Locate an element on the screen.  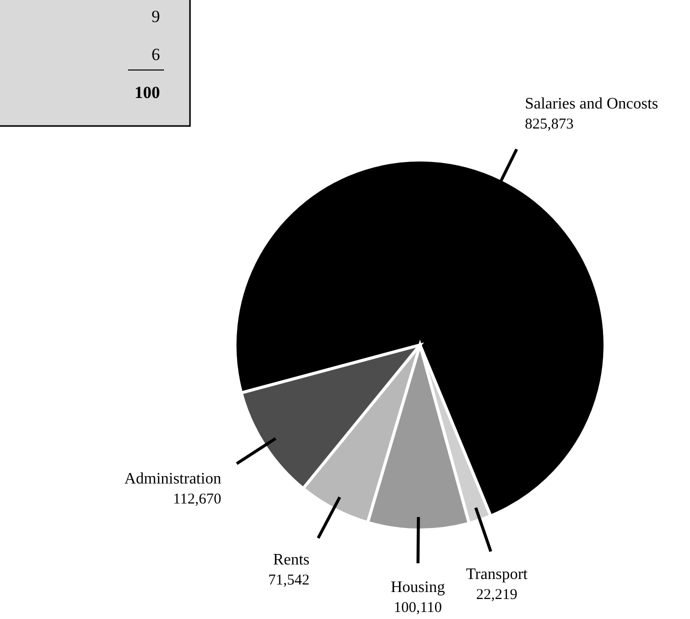
text: 100 is located at coordinates (147, 92).